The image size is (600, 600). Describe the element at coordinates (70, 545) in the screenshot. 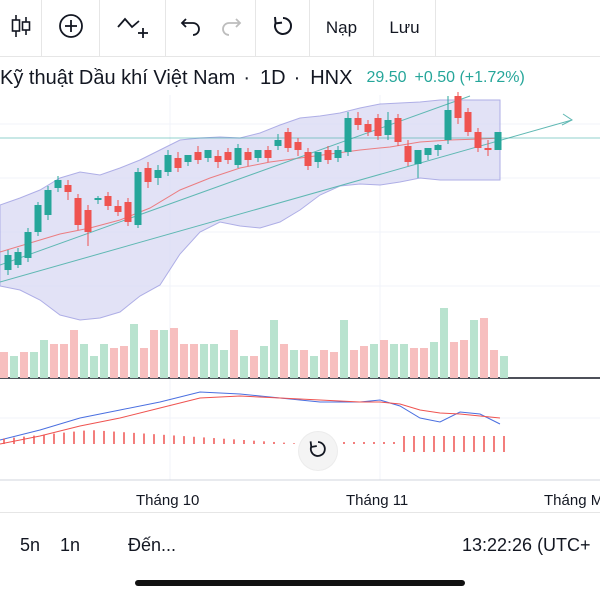

I see `range-1m-button: 1n` at that location.